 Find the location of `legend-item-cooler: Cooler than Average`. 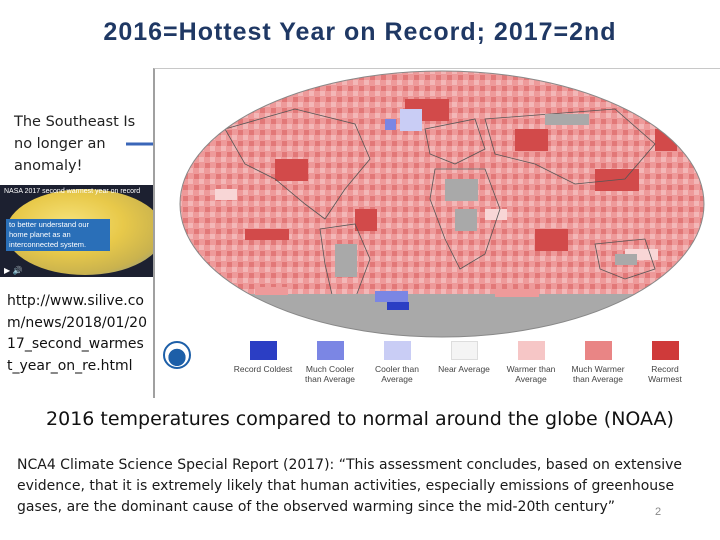

legend-item-cooler: Cooler than Average is located at coordinates (397, 362).